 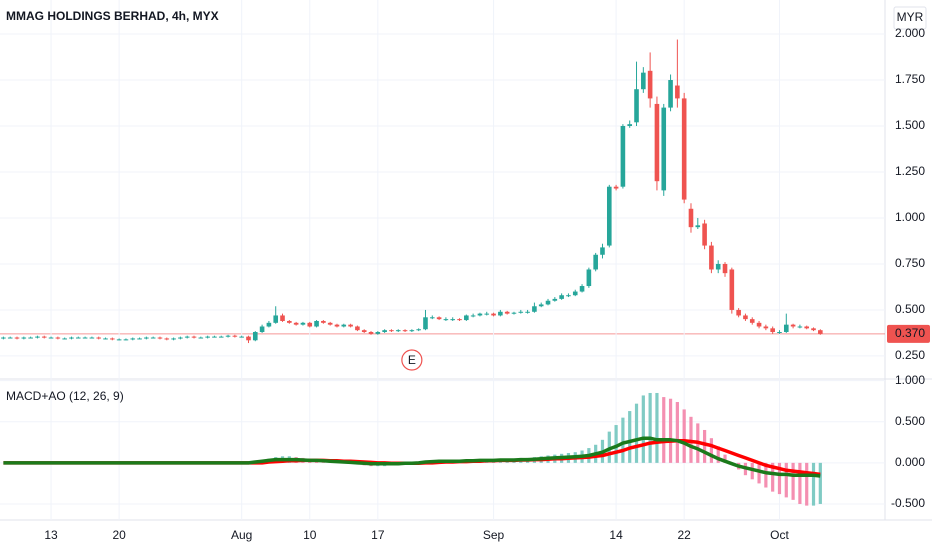 What do you see at coordinates (910, 79) in the screenshot?
I see `y-tick-label: 1.750` at bounding box center [910, 79].